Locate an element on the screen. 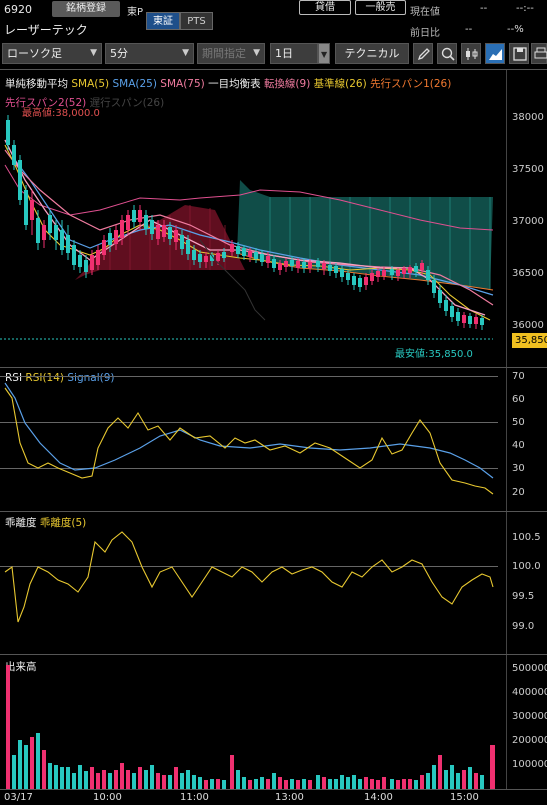 This screenshot has height=805, width=547. main-legend-row2: 先行スパン2(52) 遅行スパン(26) is located at coordinates (84, 102).